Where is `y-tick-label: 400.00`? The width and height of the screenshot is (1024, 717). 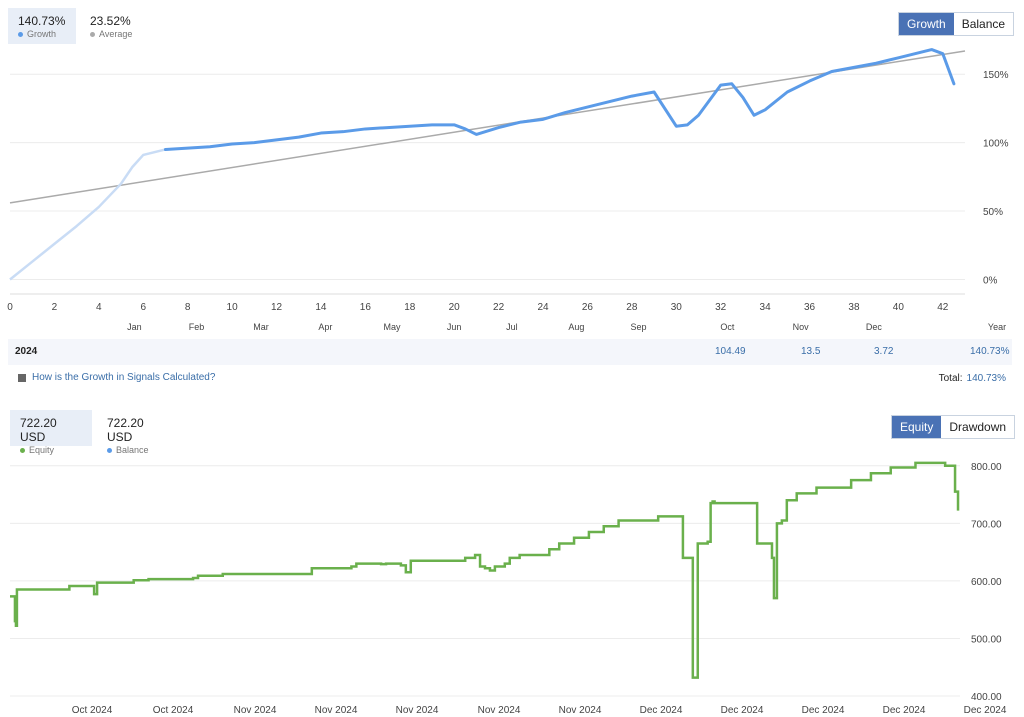
y-tick-label: 400.00 is located at coordinates (986, 697).